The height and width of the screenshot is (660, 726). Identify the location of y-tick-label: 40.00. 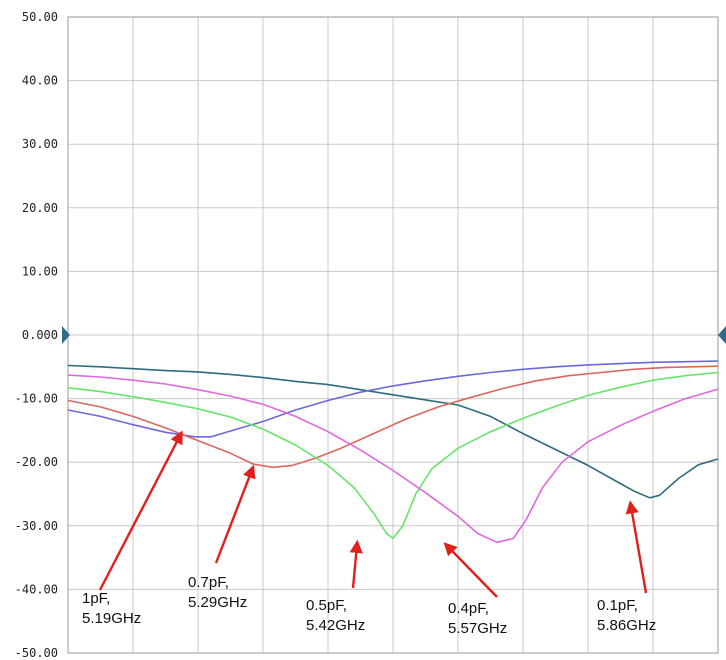
(40, 81).